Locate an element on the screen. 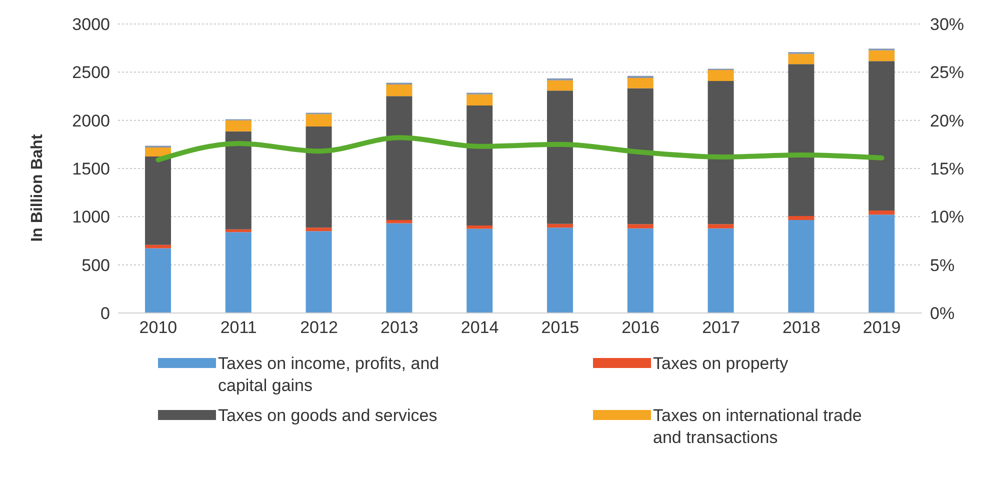 The image size is (1000, 483). y-tick-label: 500 is located at coordinates (96, 265).